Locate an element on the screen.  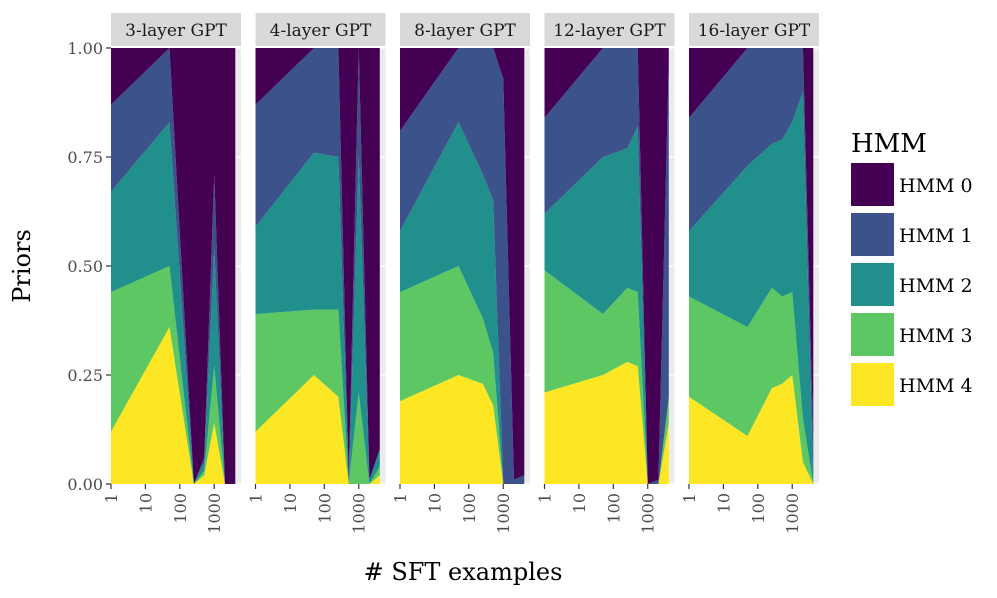
legend-label: HMM 4 is located at coordinates (936, 386).